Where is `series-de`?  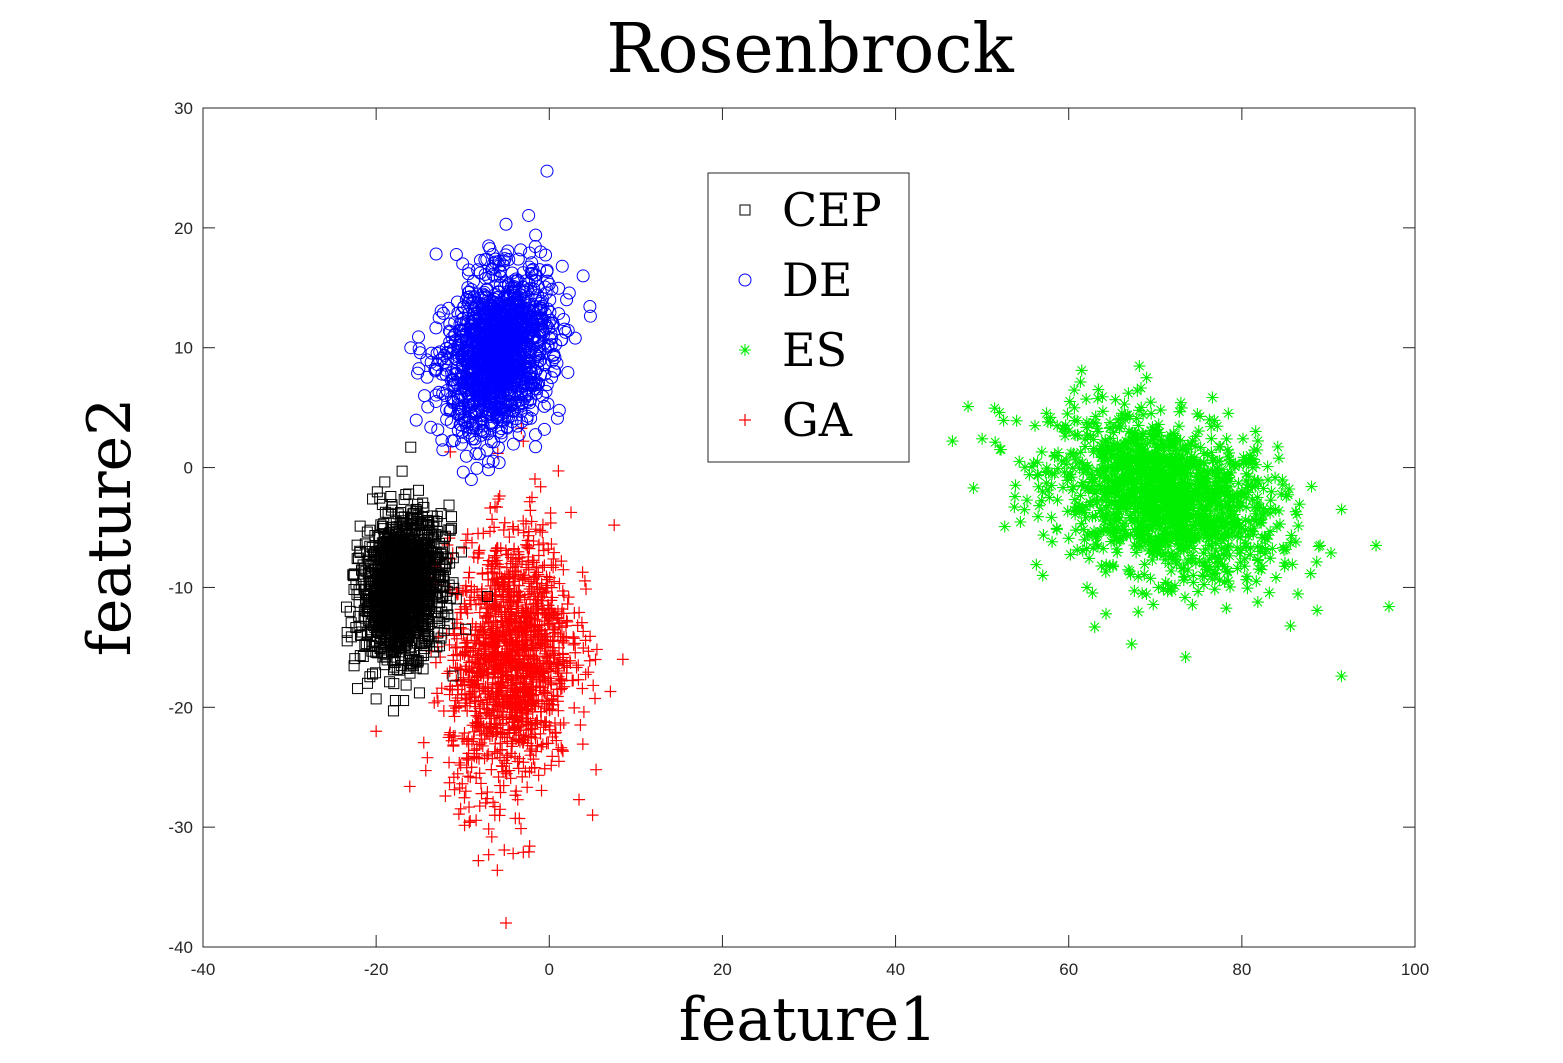 series-de is located at coordinates (500, 325).